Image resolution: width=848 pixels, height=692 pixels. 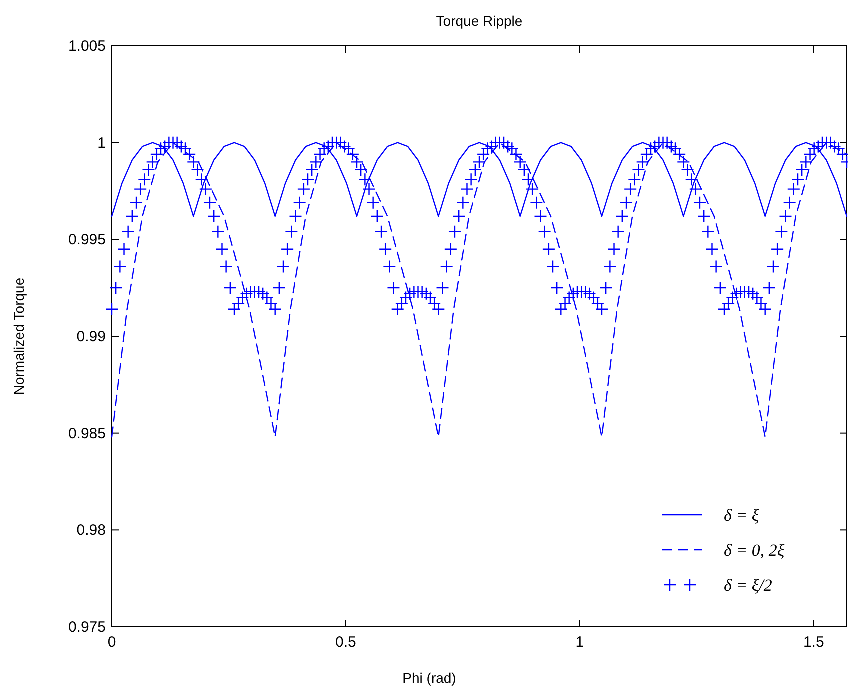 I want to click on y-tick-label: 0.98, so click(x=91, y=531).